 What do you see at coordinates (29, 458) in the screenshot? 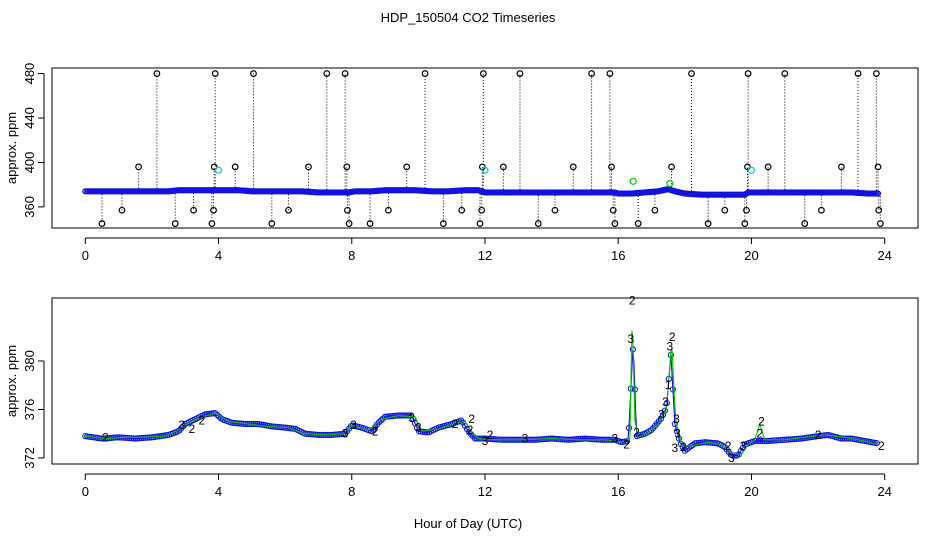
I see `y-tick-label: 372` at bounding box center [29, 458].